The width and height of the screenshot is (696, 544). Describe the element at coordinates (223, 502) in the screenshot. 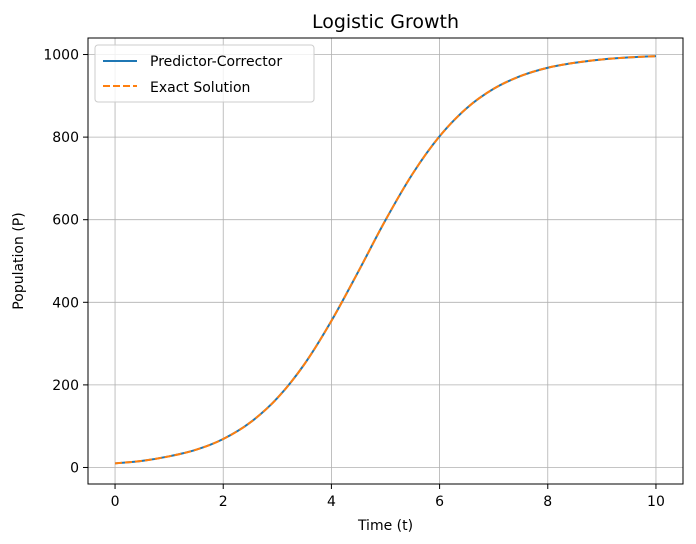

I see `x-tick-label: 2` at that location.